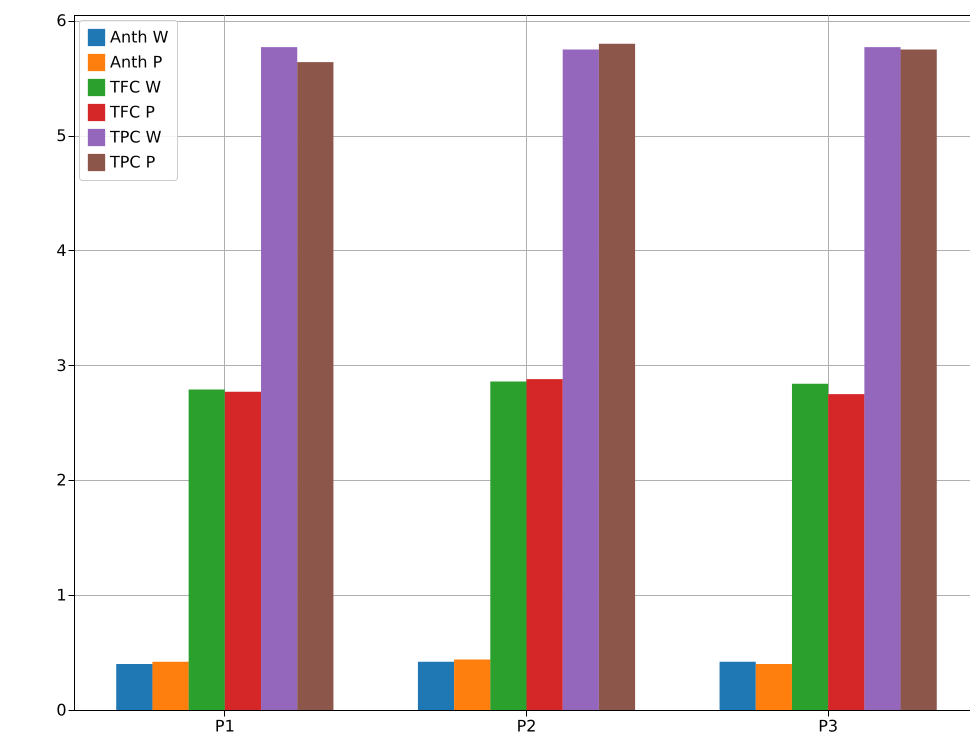 This screenshot has width=970, height=746. I want to click on x-tick-label: P1, so click(224, 726).